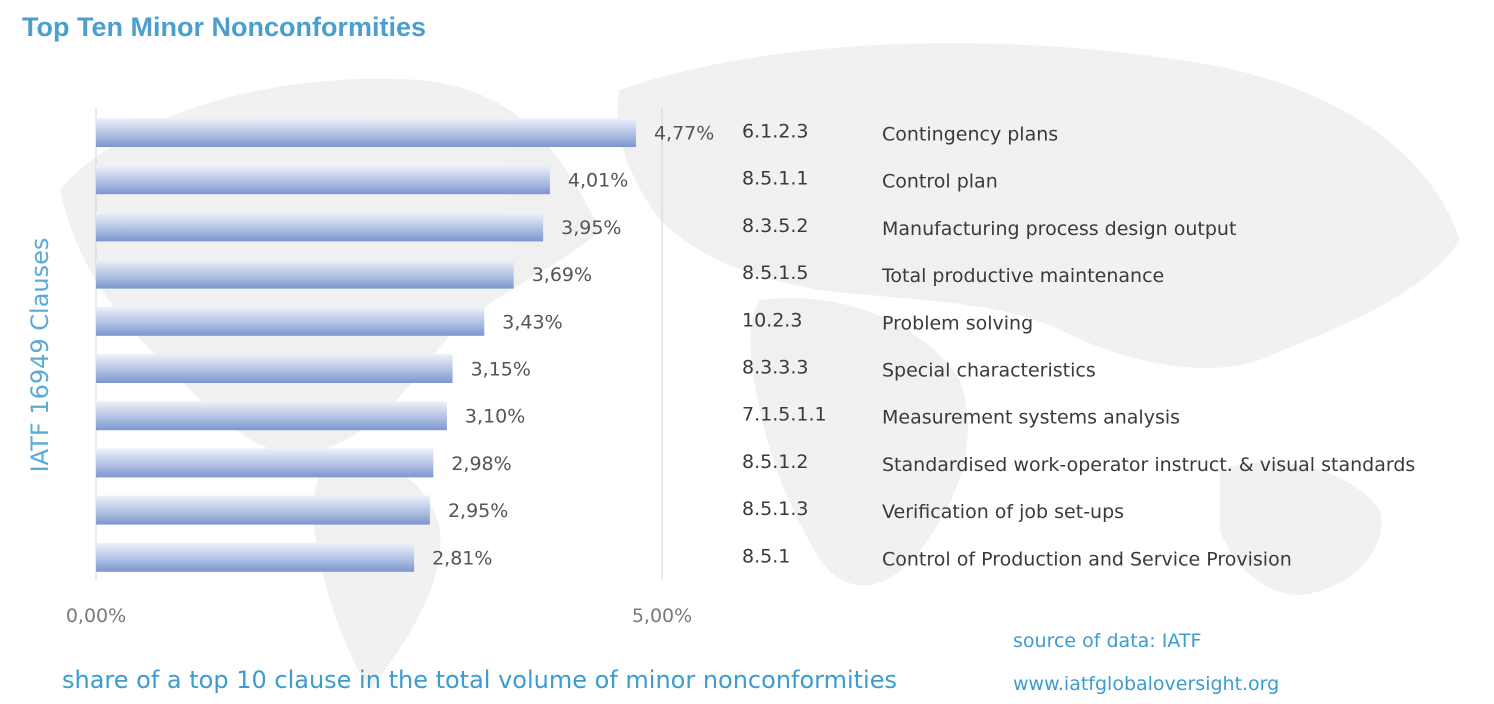  I want to click on x-tick-label: 5,00%, so click(662, 616).